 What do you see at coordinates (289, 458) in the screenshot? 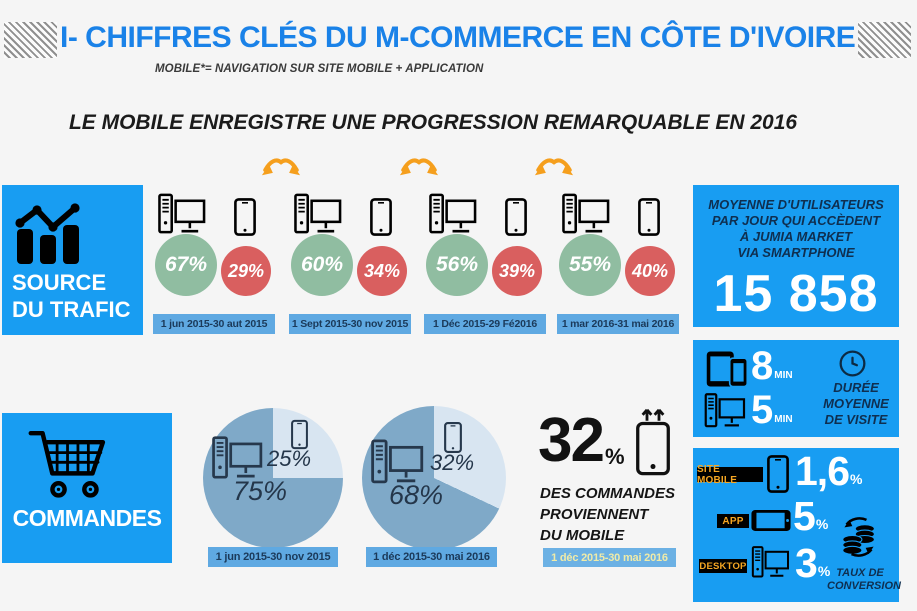
I see `mobile-share-label: 25%` at bounding box center [289, 458].